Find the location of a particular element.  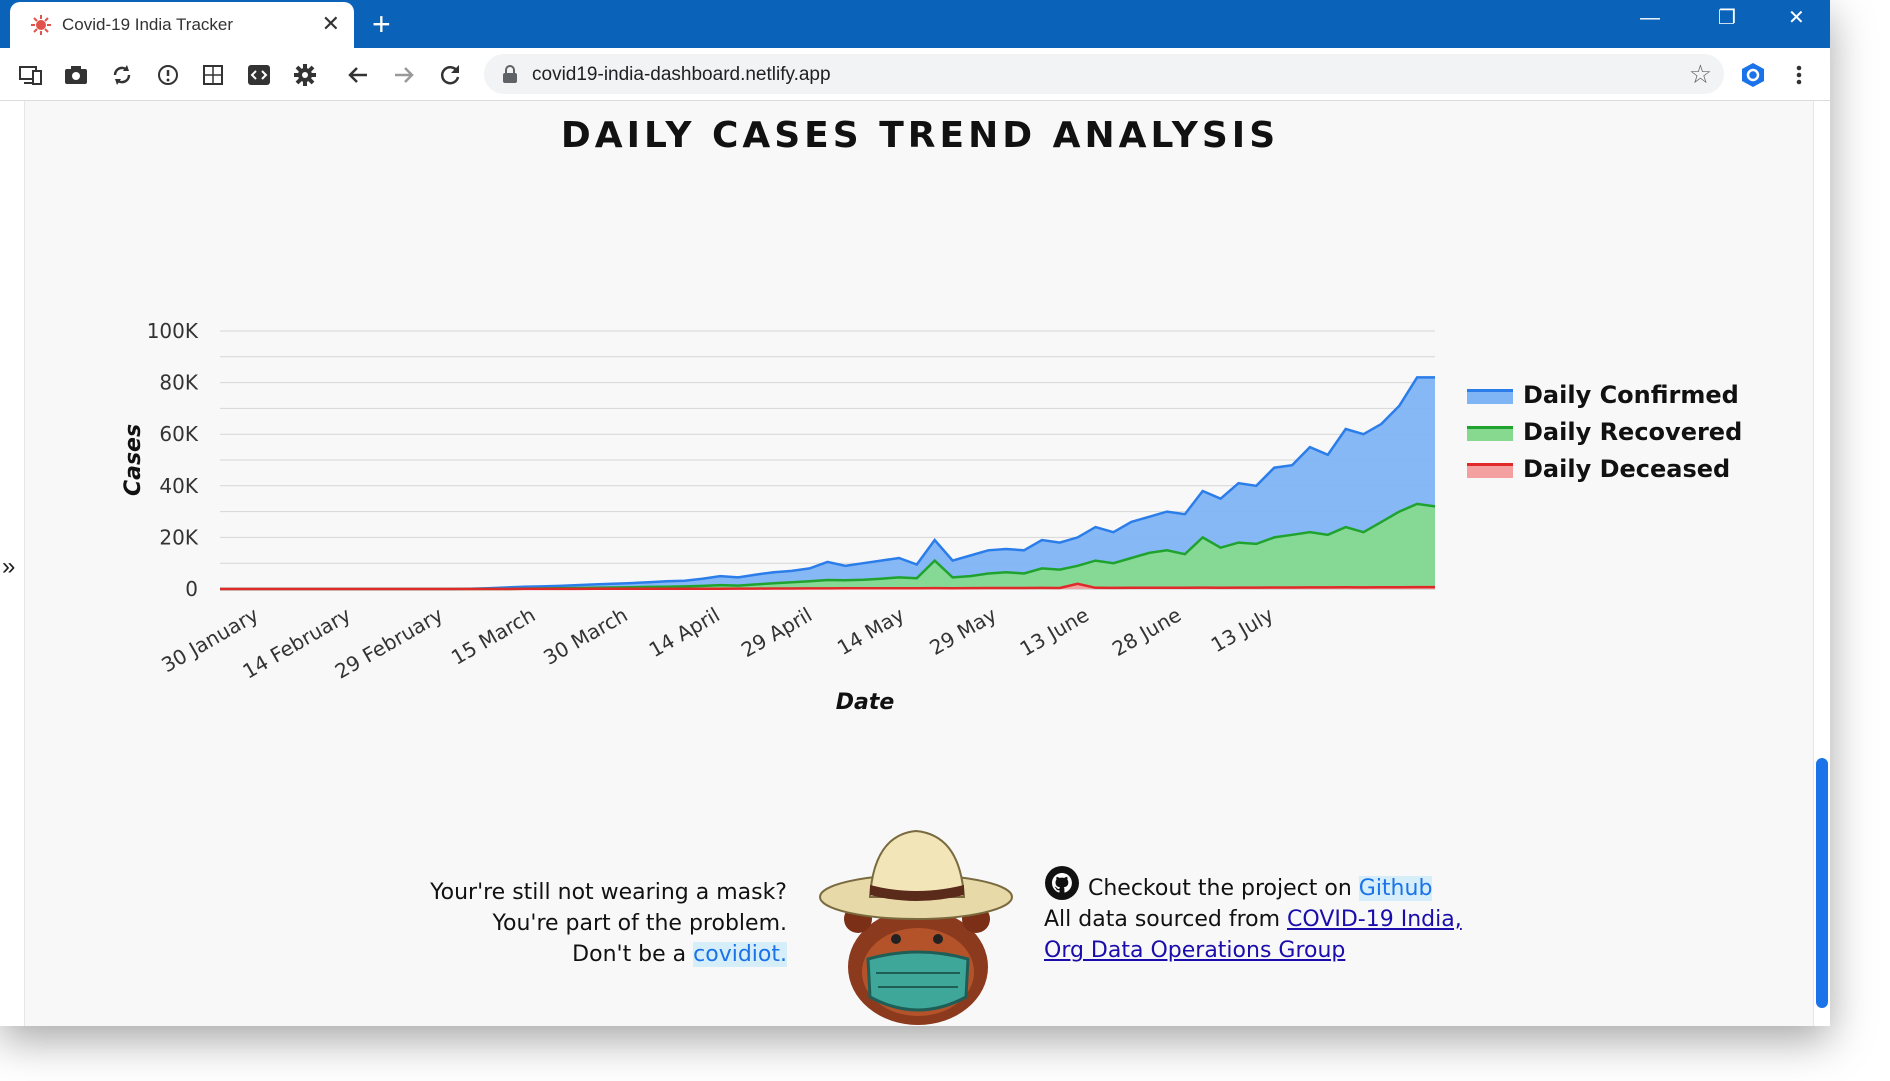

virus-icon is located at coordinates (41, 25).